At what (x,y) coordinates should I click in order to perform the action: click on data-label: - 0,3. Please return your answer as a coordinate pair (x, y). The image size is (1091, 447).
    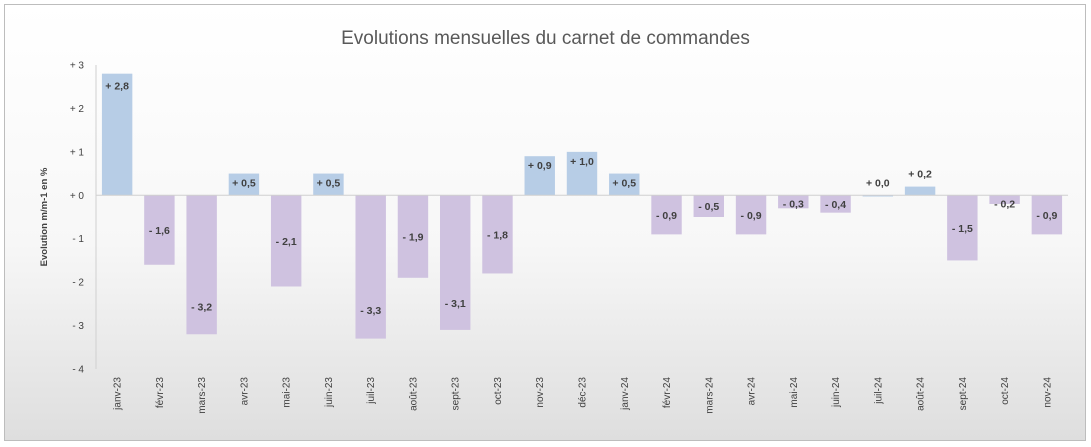
    Looking at the image, I should click on (793, 204).